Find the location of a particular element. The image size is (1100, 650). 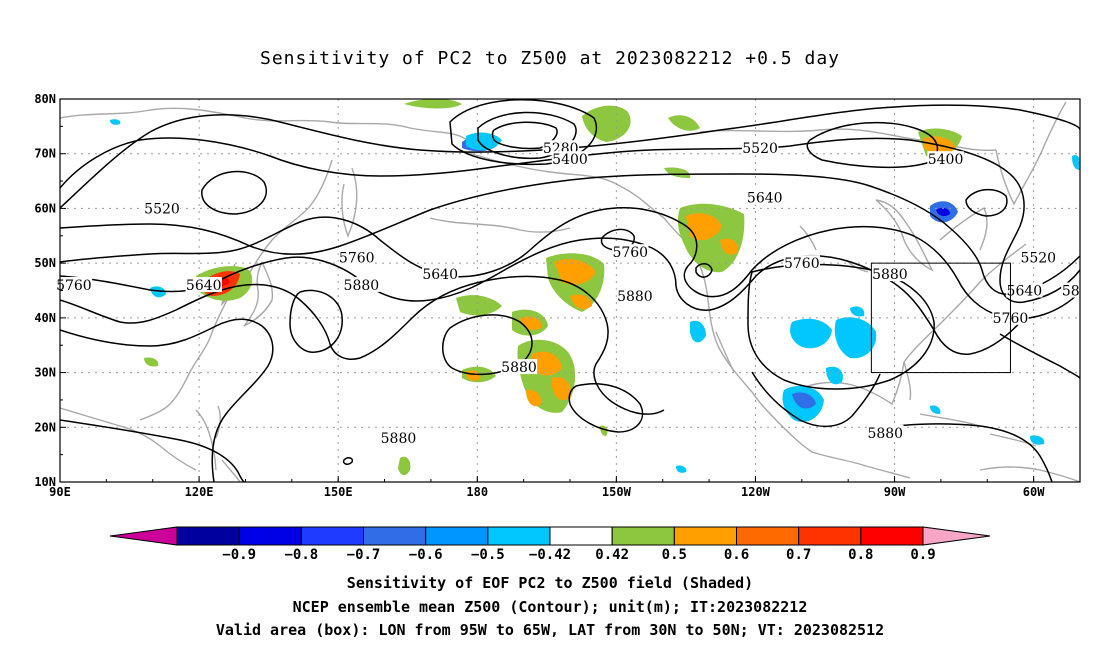

y-tick-label: 80N is located at coordinates (45, 99).